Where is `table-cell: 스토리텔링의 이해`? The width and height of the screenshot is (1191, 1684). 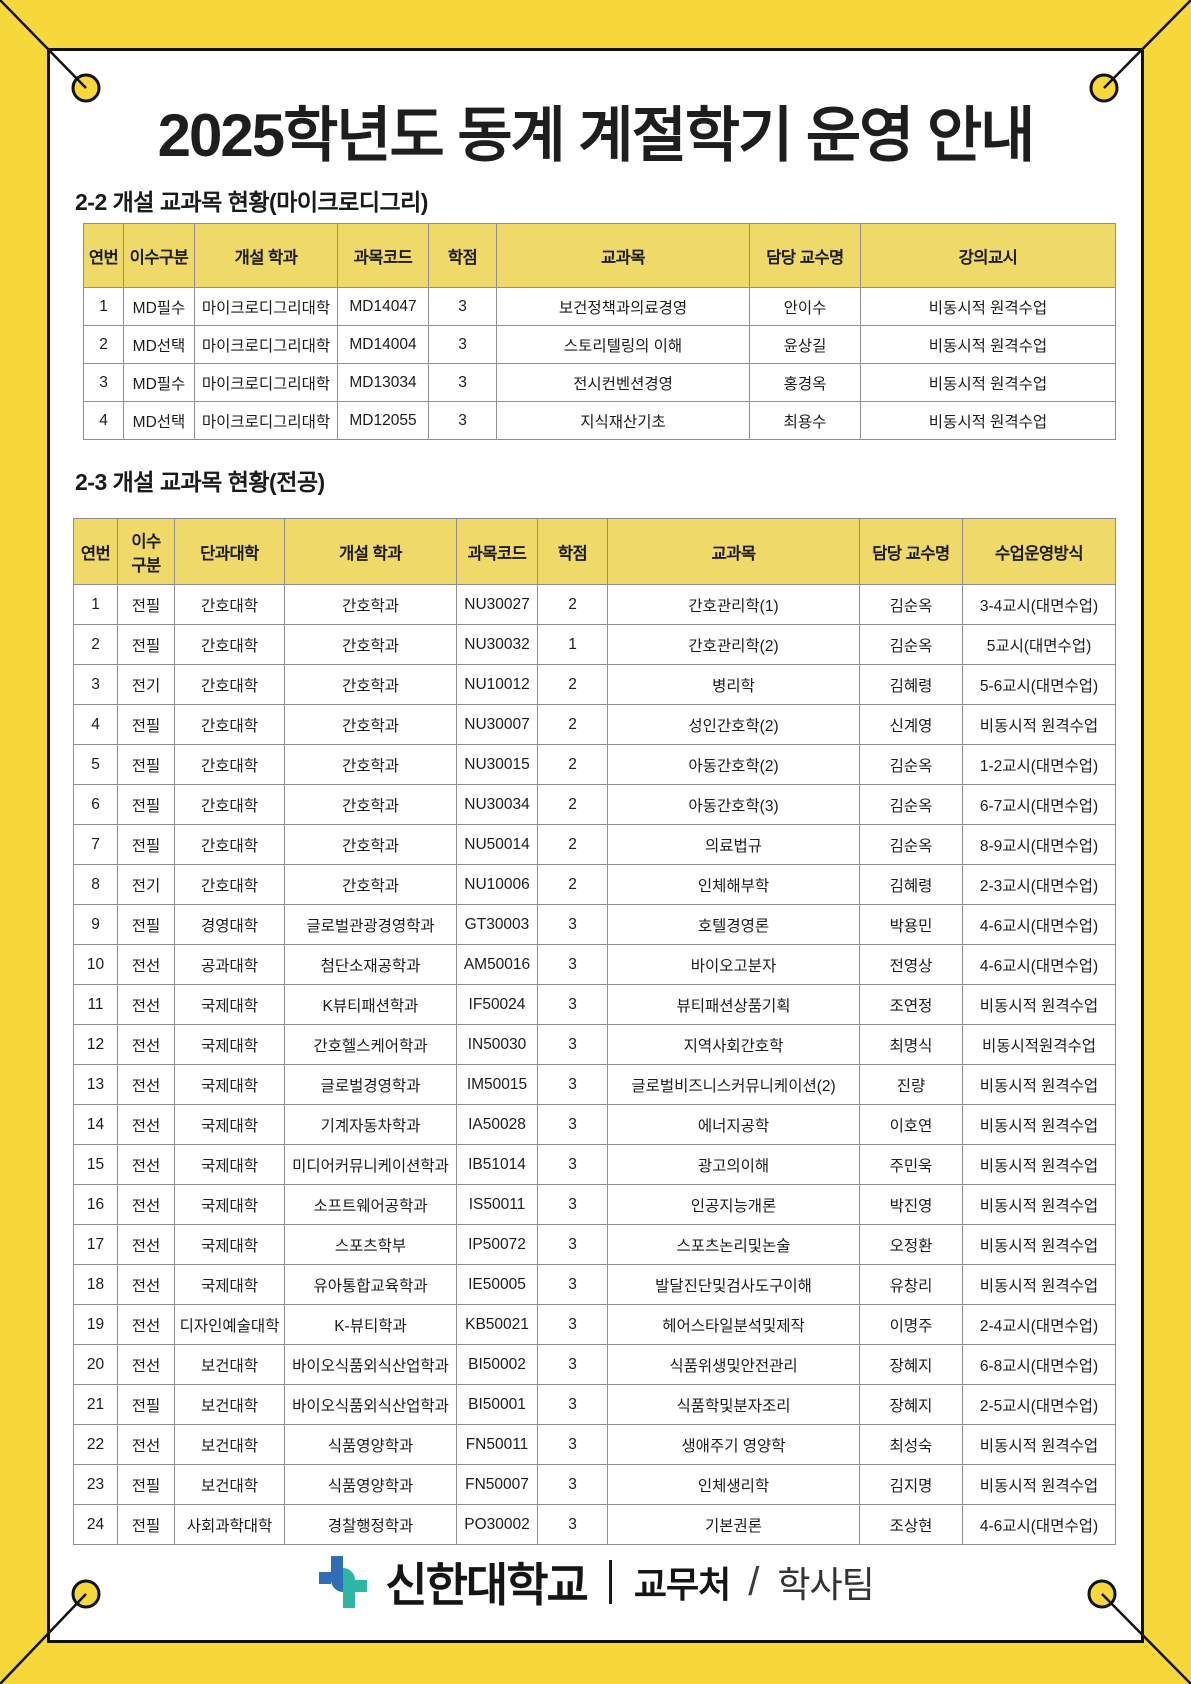
table-cell: 스토리텔링의 이해 is located at coordinates (623, 344).